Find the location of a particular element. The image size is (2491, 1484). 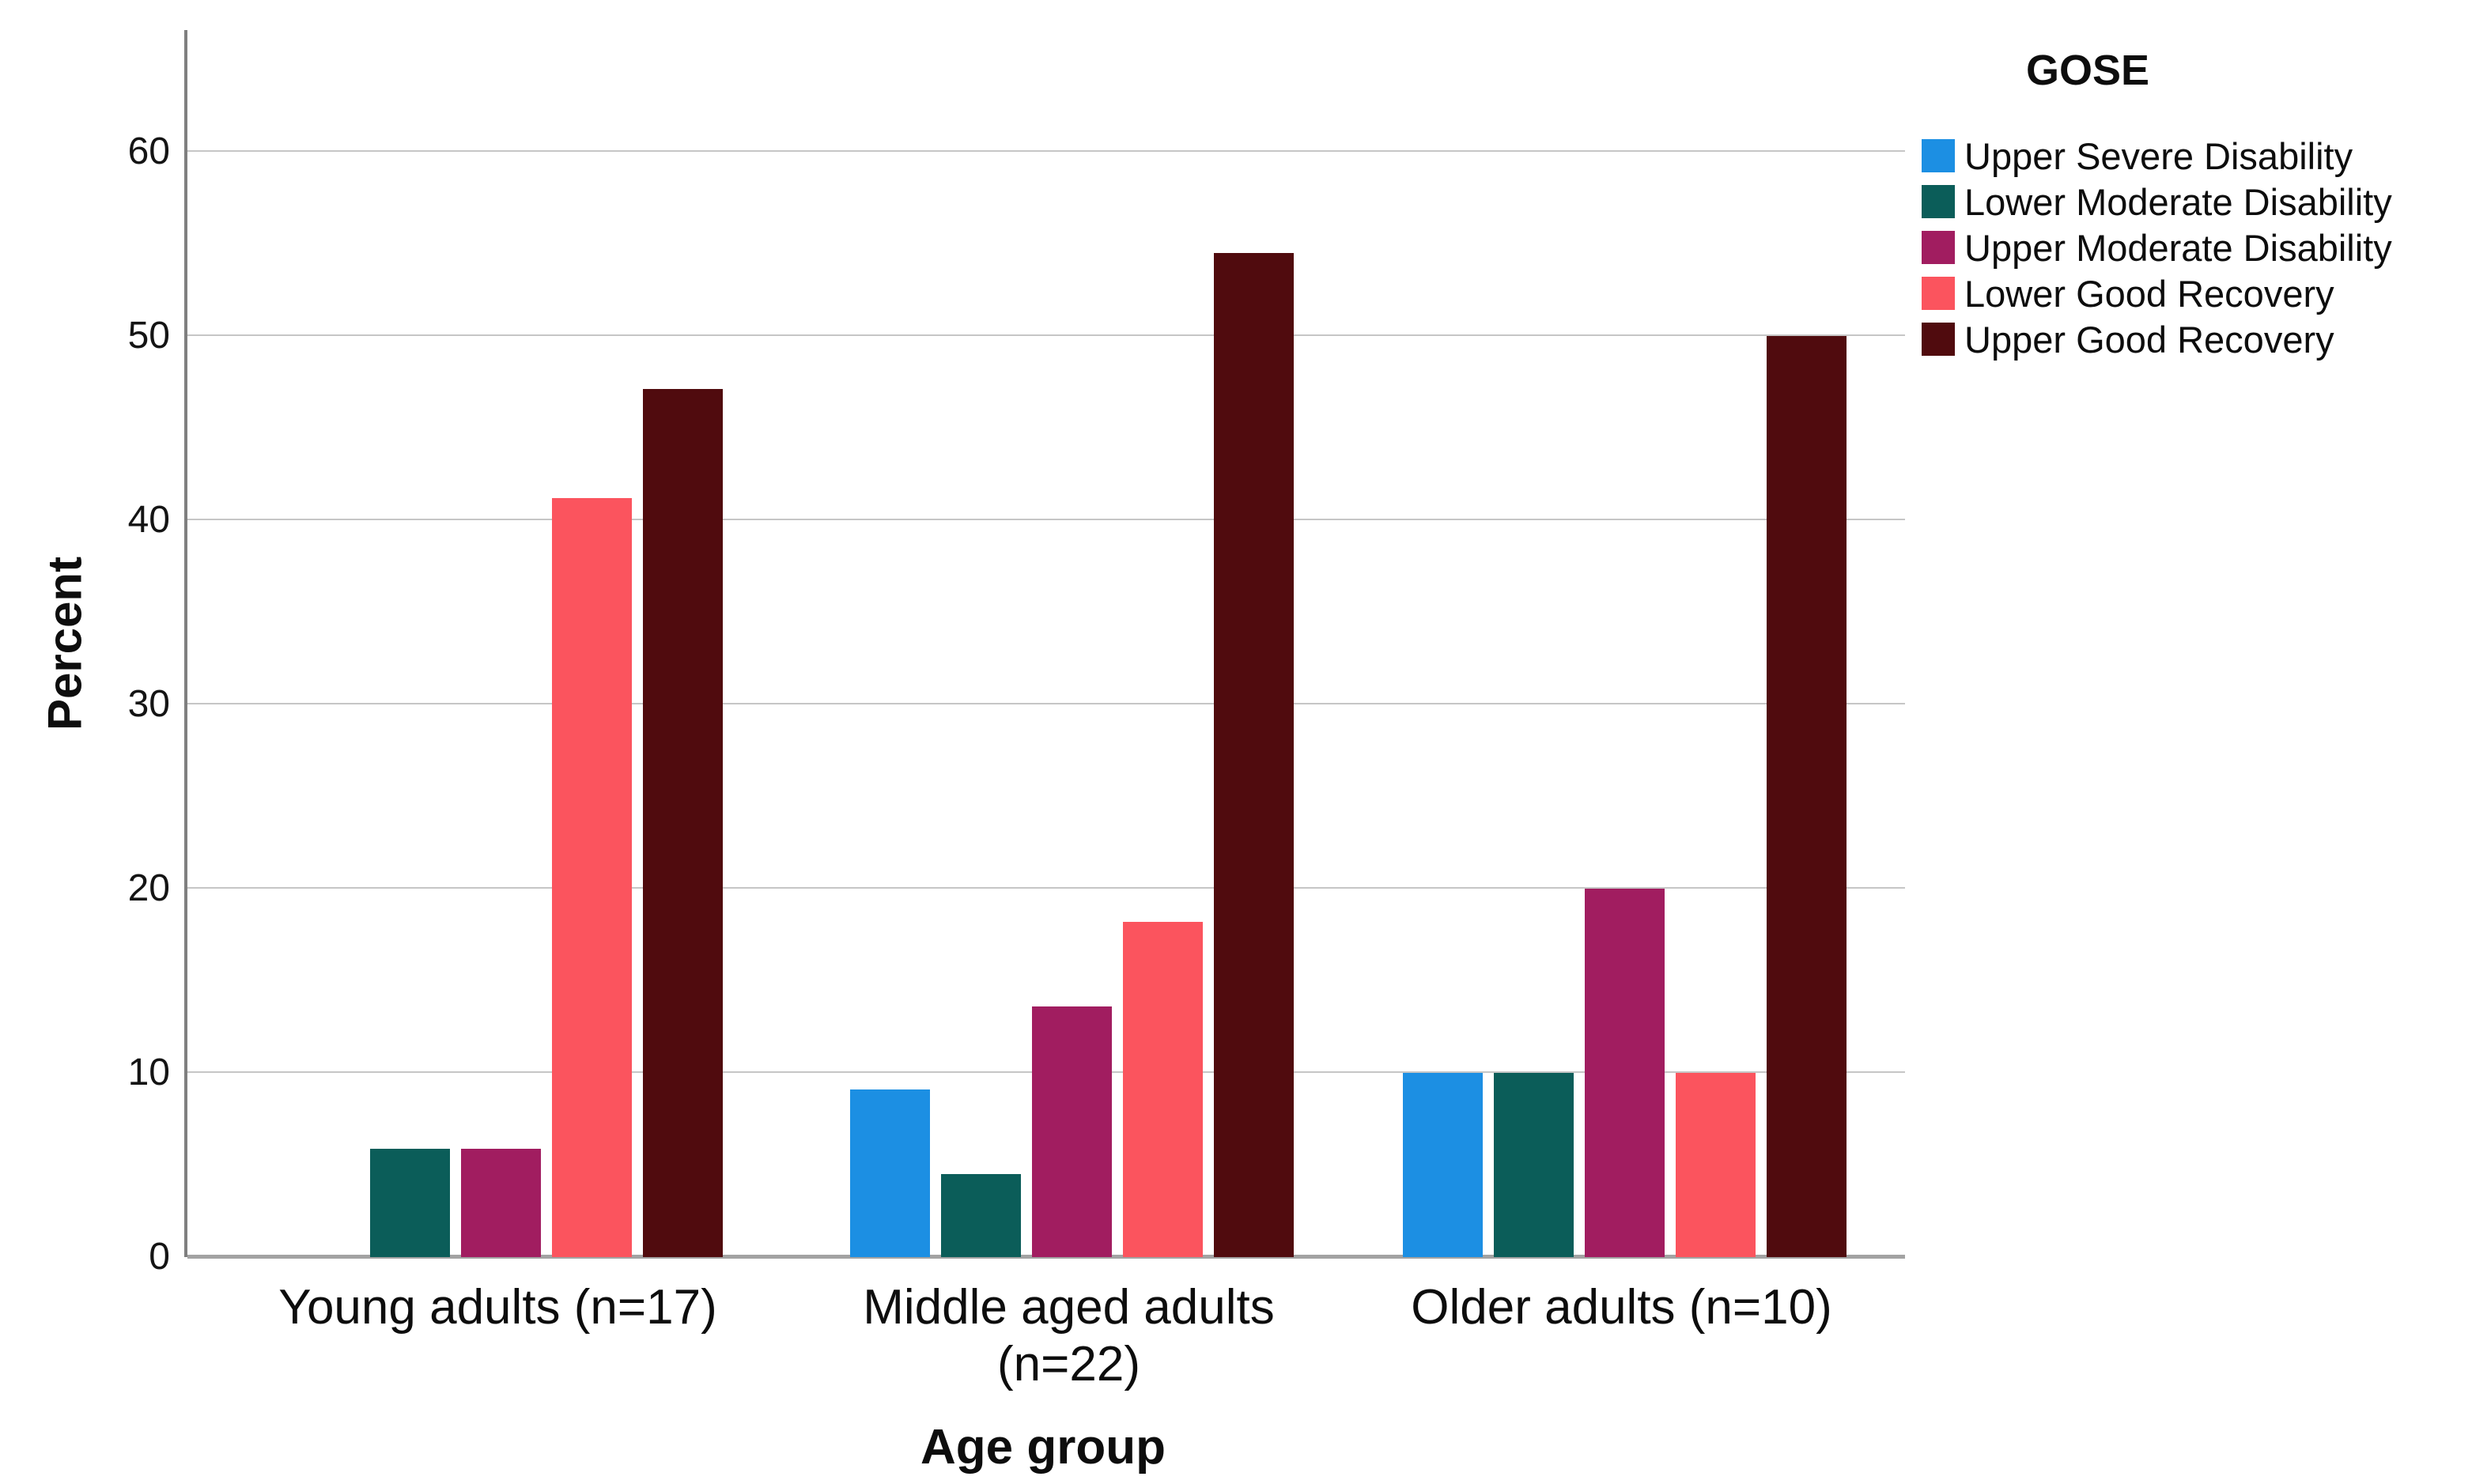

legend-label: Lower Moderate Disability is located at coordinates (2178, 201).